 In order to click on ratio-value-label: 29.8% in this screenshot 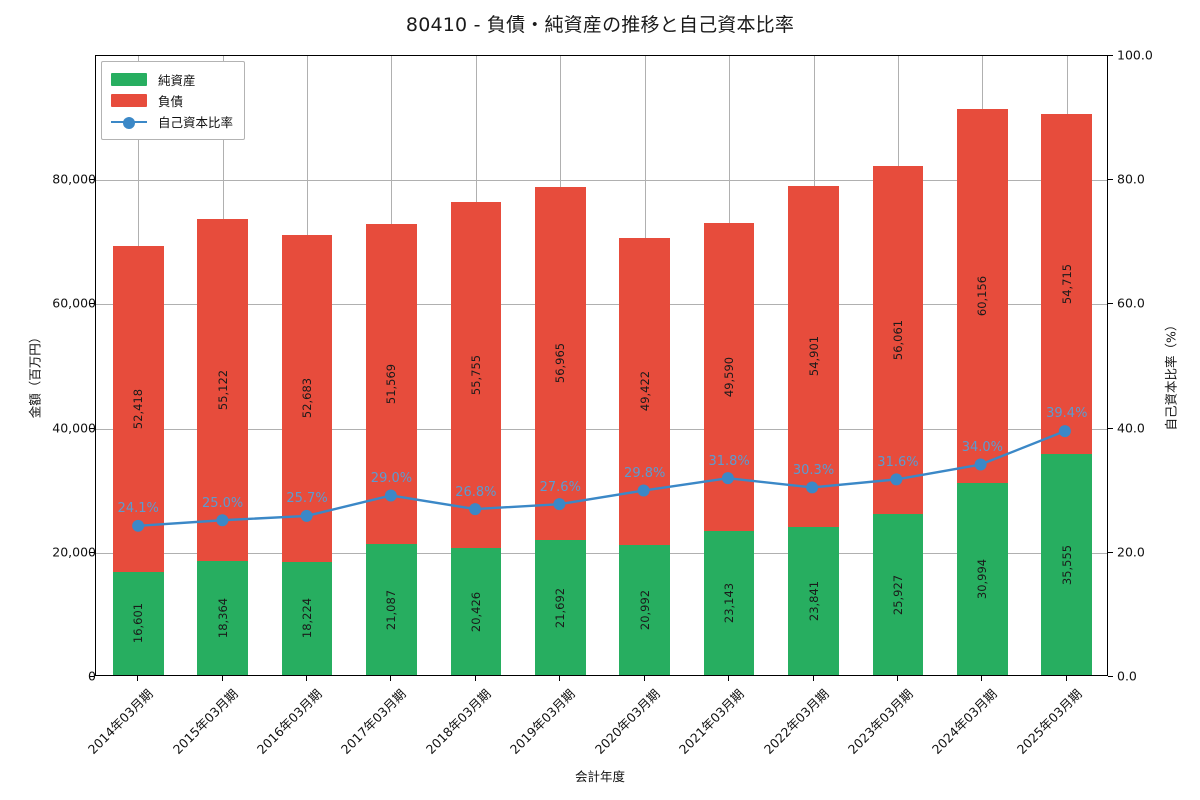, I will do `click(645, 473)`.